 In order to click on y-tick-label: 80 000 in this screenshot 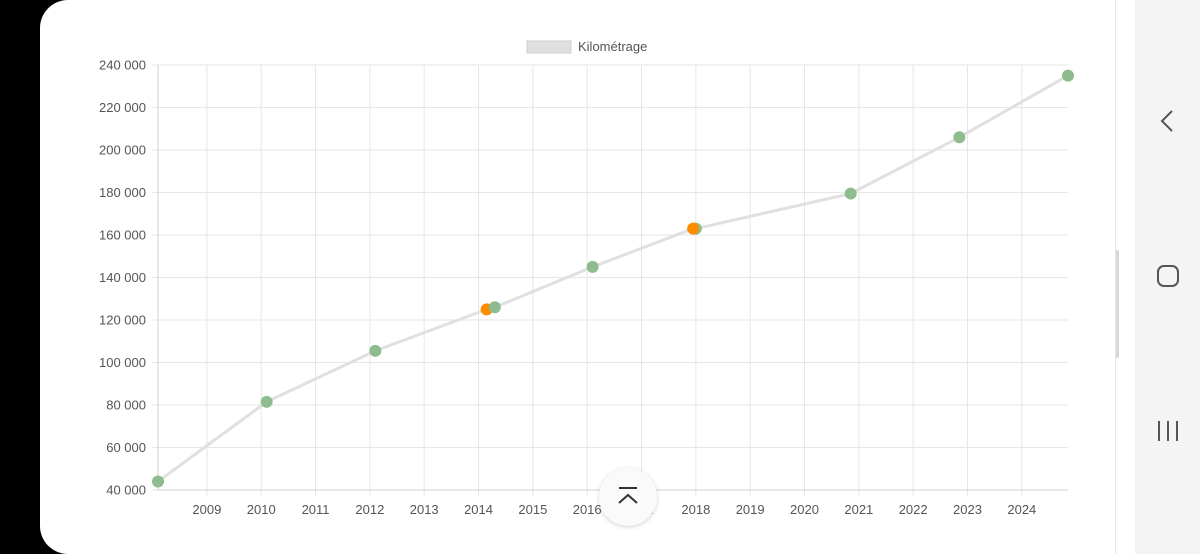, I will do `click(126, 405)`.